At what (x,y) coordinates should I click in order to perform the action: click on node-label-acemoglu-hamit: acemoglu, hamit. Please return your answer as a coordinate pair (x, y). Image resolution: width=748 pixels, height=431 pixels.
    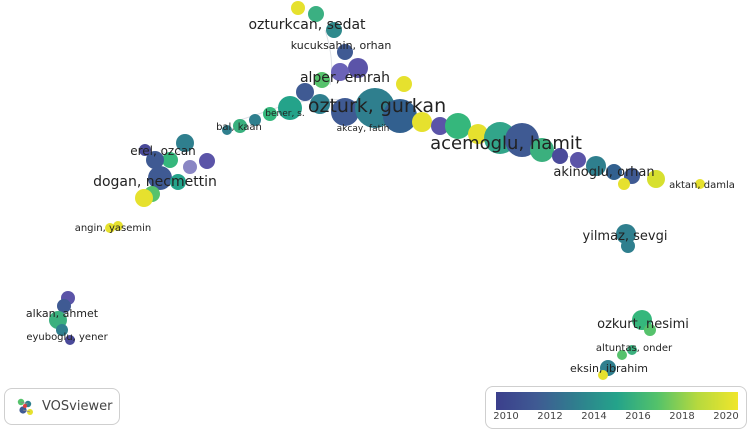
    Looking at the image, I should click on (506, 143).